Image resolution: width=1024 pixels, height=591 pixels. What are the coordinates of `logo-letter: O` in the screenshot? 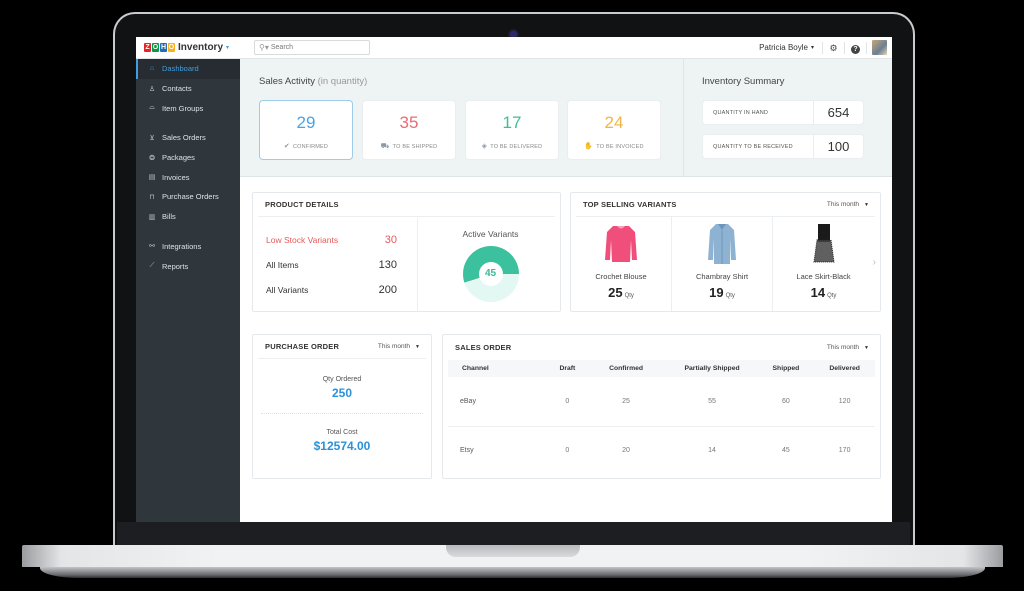 It's located at (171, 47).